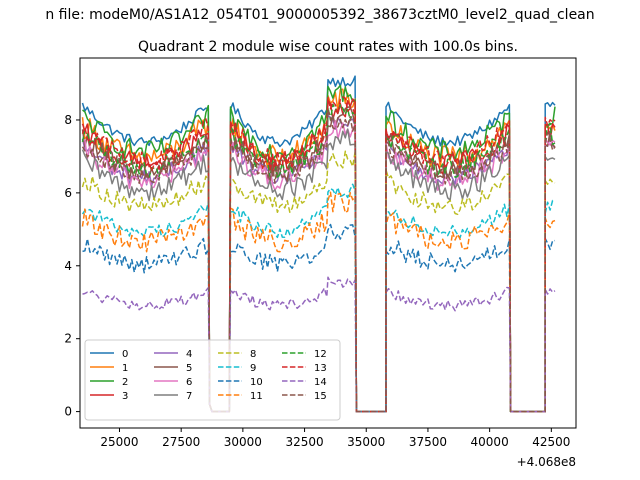 The image size is (640, 480). Describe the element at coordinates (253, 354) in the screenshot. I see `legend-label-8: 8` at that location.